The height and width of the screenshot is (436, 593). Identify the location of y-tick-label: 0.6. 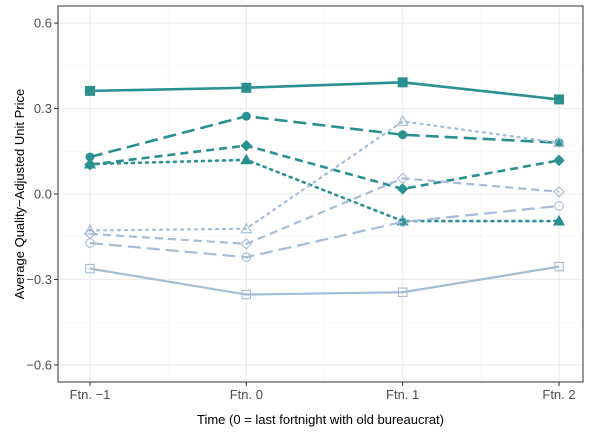
(43, 23).